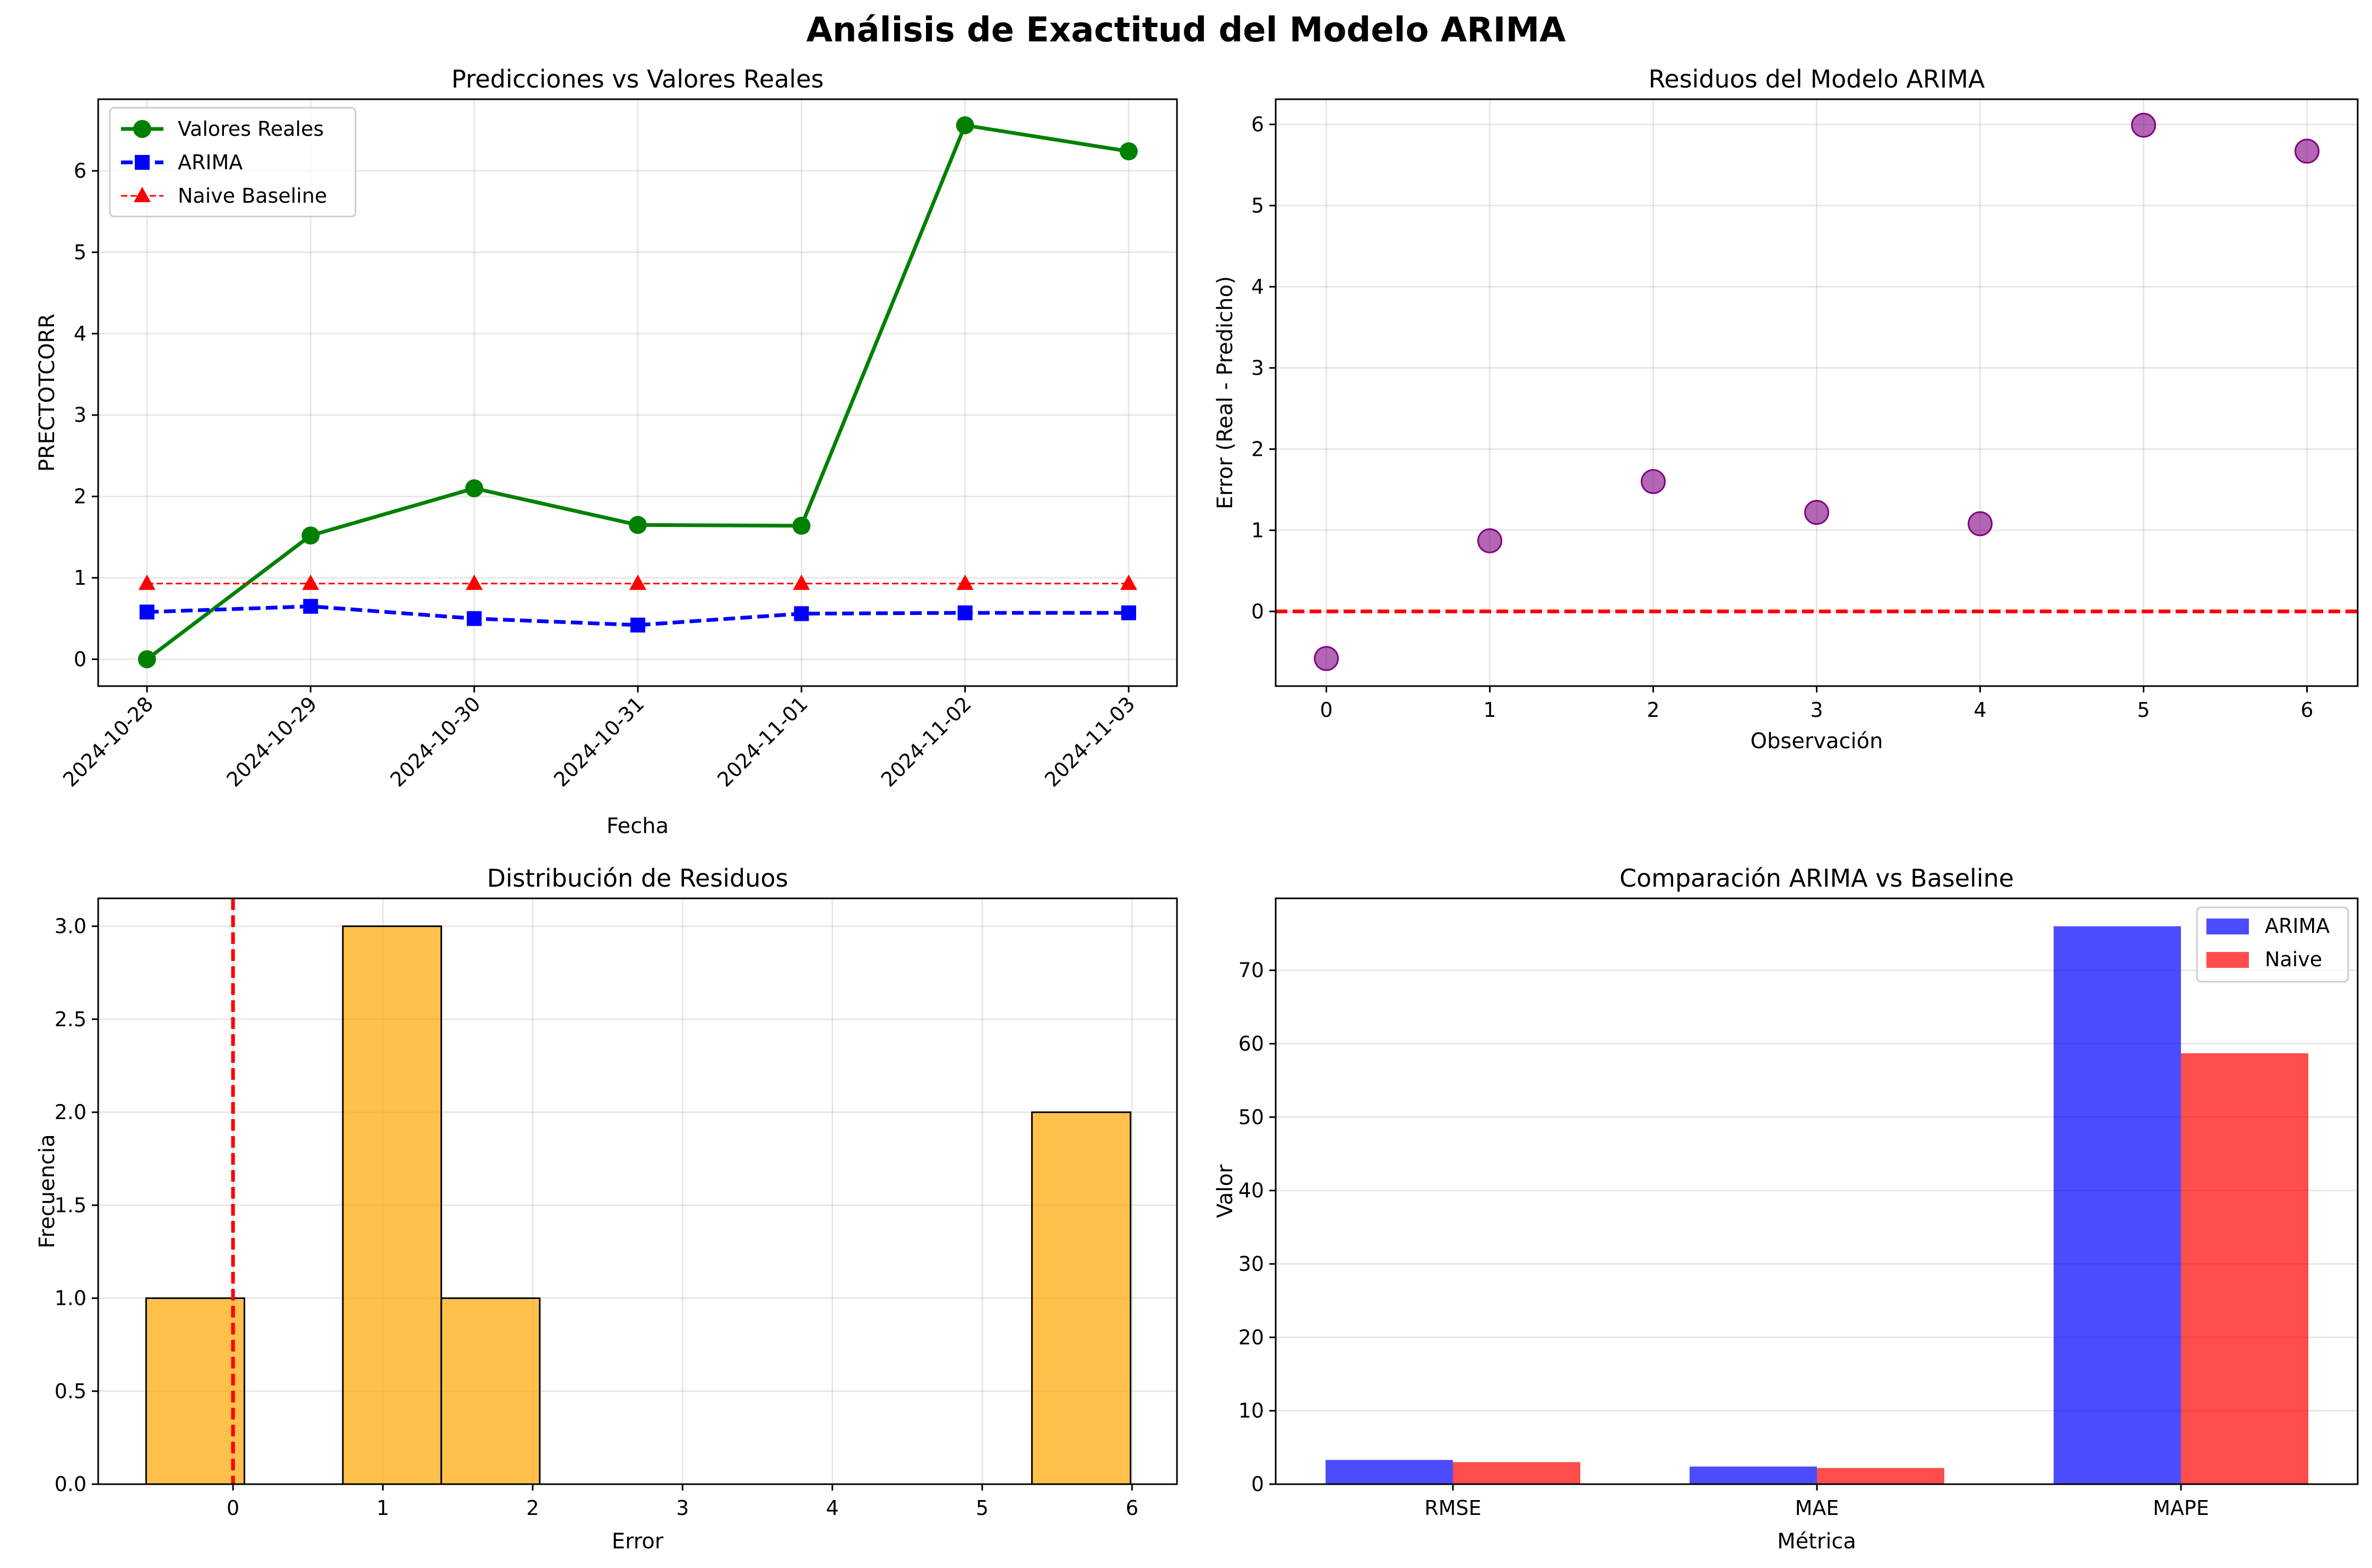  What do you see at coordinates (1251, 1190) in the screenshot?
I see `y-tick-label: 40` at bounding box center [1251, 1190].